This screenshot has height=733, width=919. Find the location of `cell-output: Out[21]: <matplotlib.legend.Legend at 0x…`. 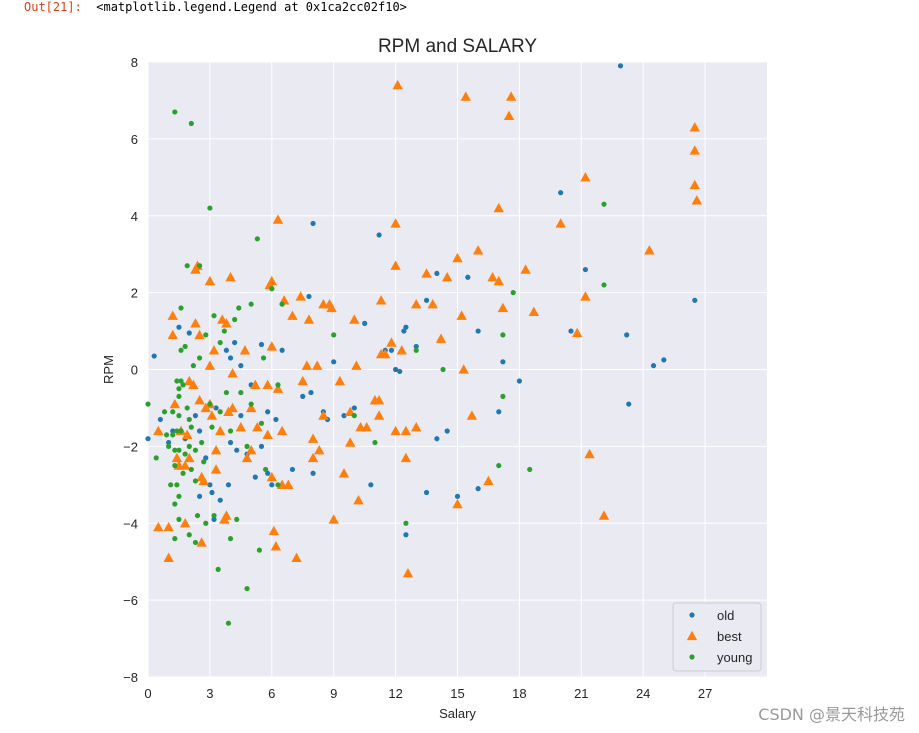

cell-output: Out[21]: <matplotlib.legend.Legend at 0x… is located at coordinates (215, 7).